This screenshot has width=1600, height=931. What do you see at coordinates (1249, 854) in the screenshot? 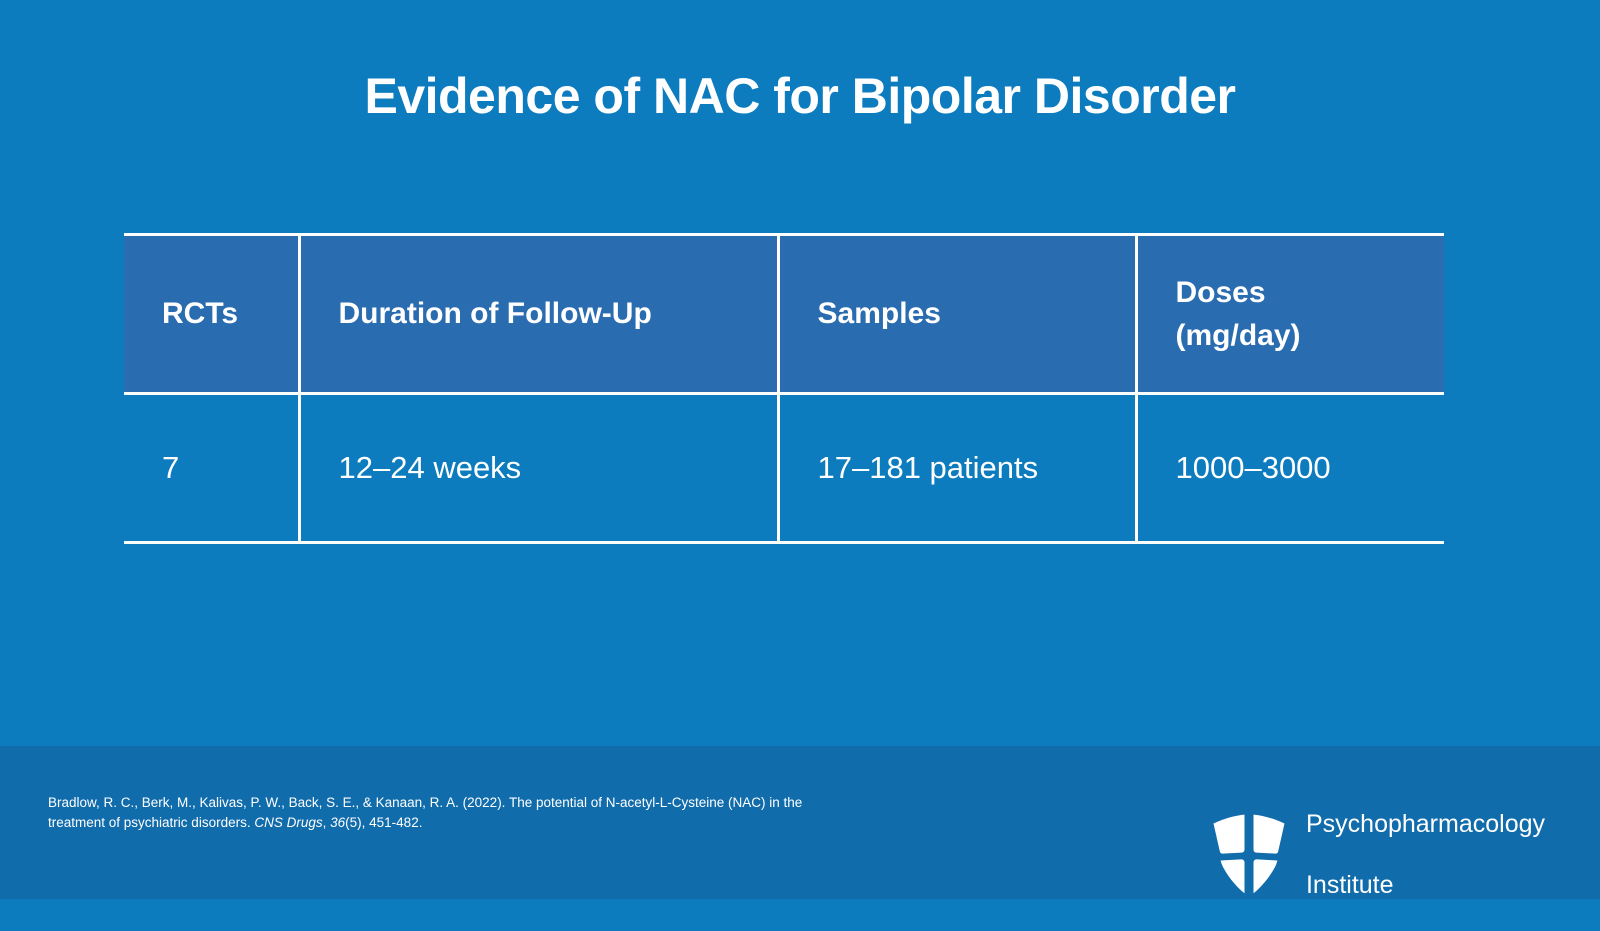
I see `shield-cross-logo-icon` at bounding box center [1249, 854].